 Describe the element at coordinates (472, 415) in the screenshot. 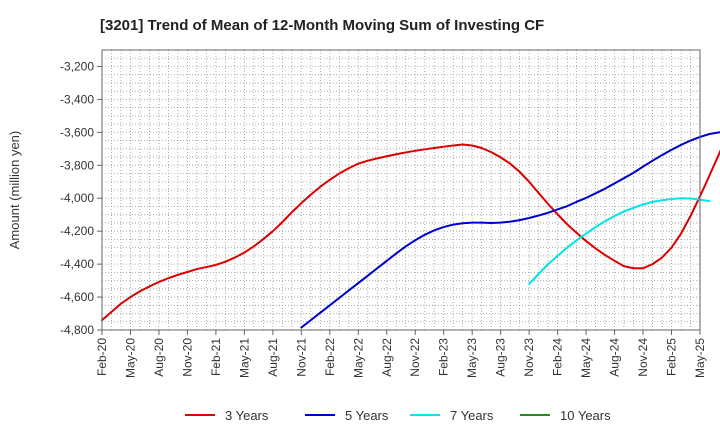

I see `legend-label: 7 Years` at that location.